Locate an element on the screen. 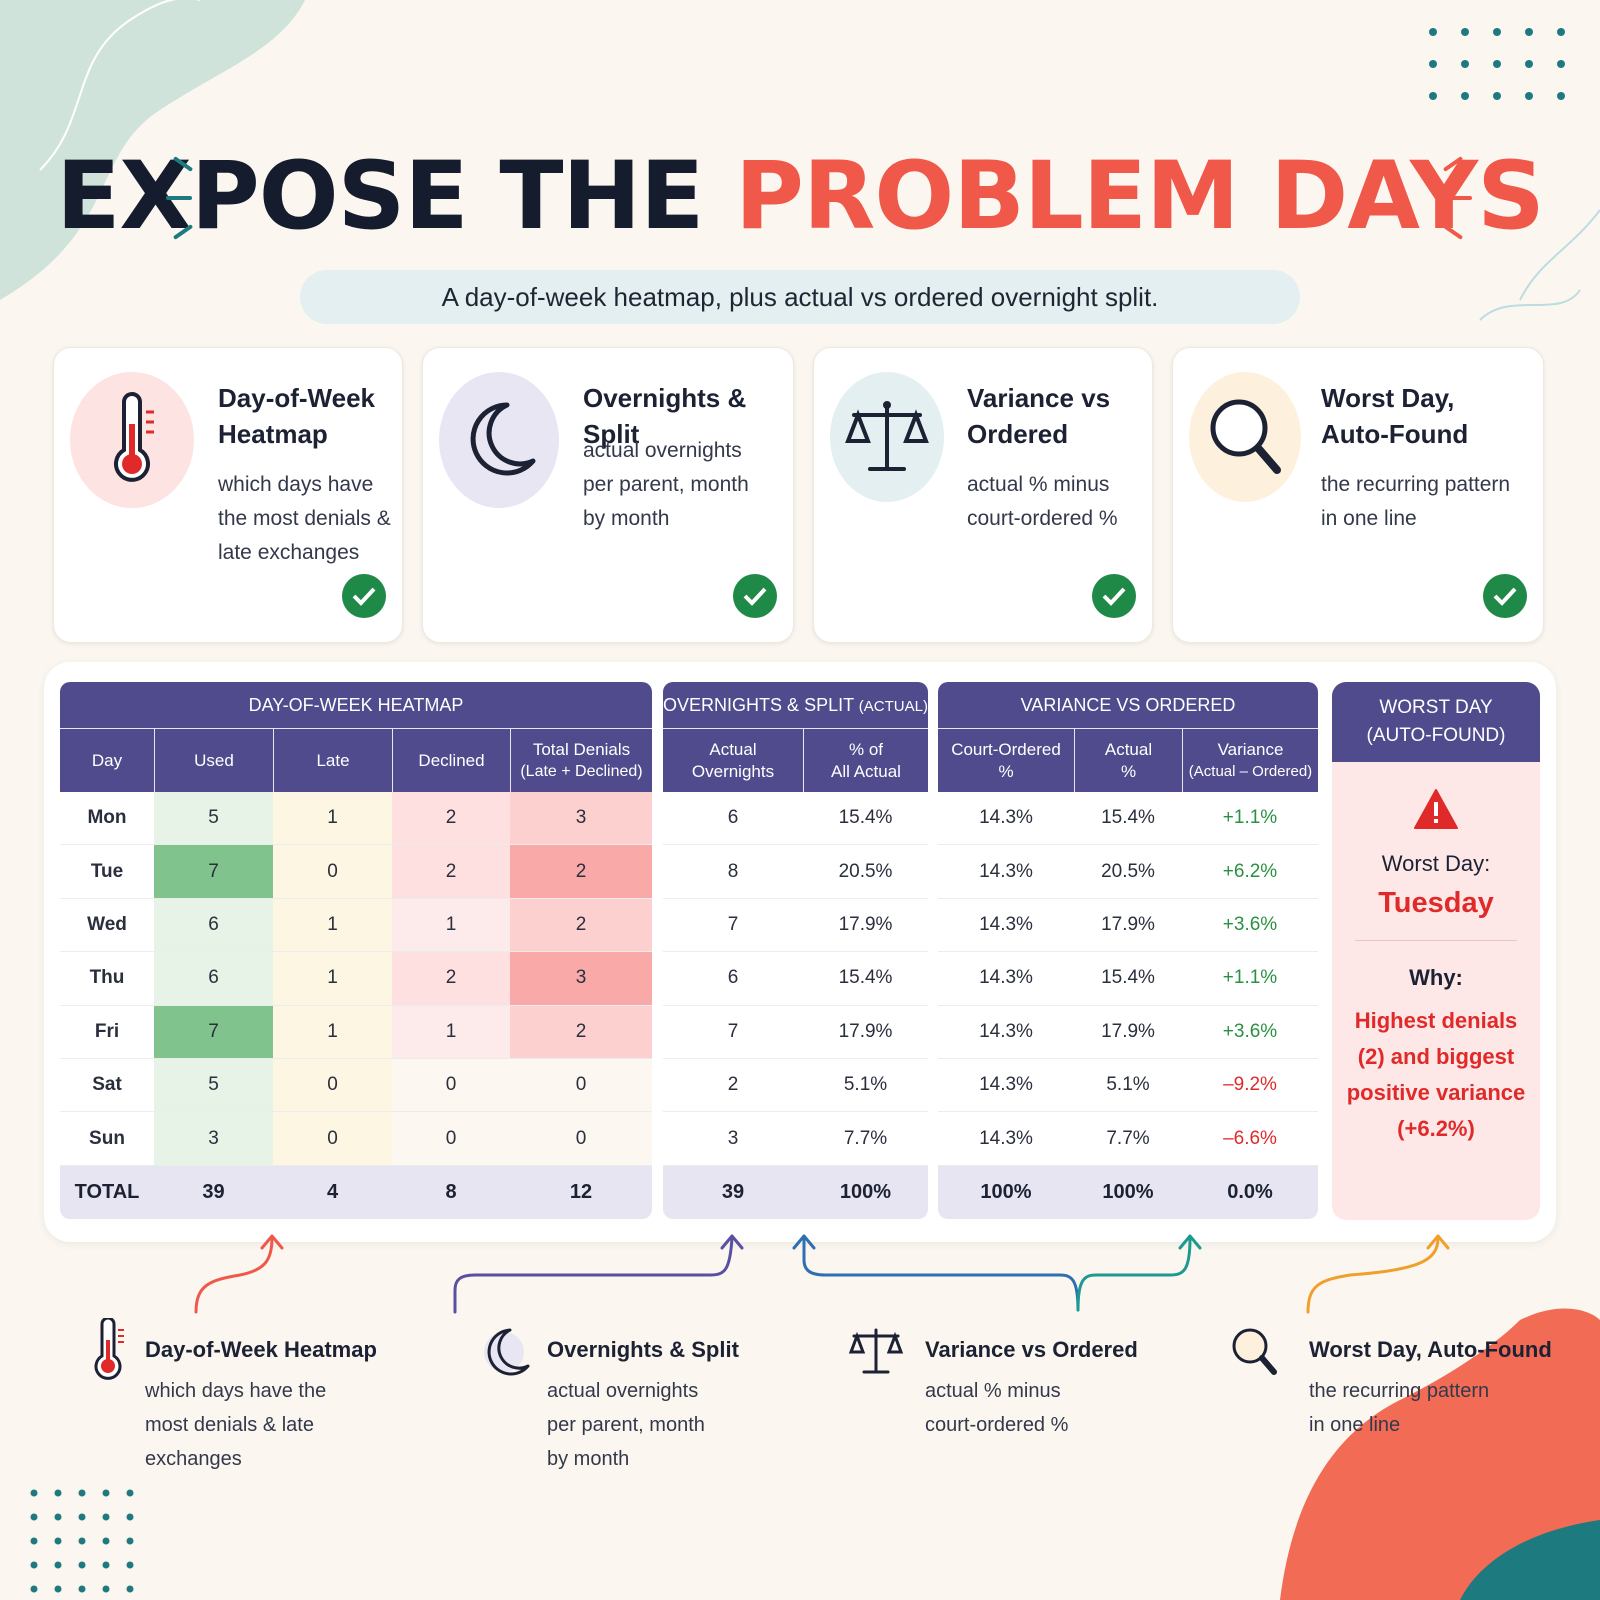 The height and width of the screenshot is (1600, 1600). heatmap-cell-day: Sat is located at coordinates (107, 1085).